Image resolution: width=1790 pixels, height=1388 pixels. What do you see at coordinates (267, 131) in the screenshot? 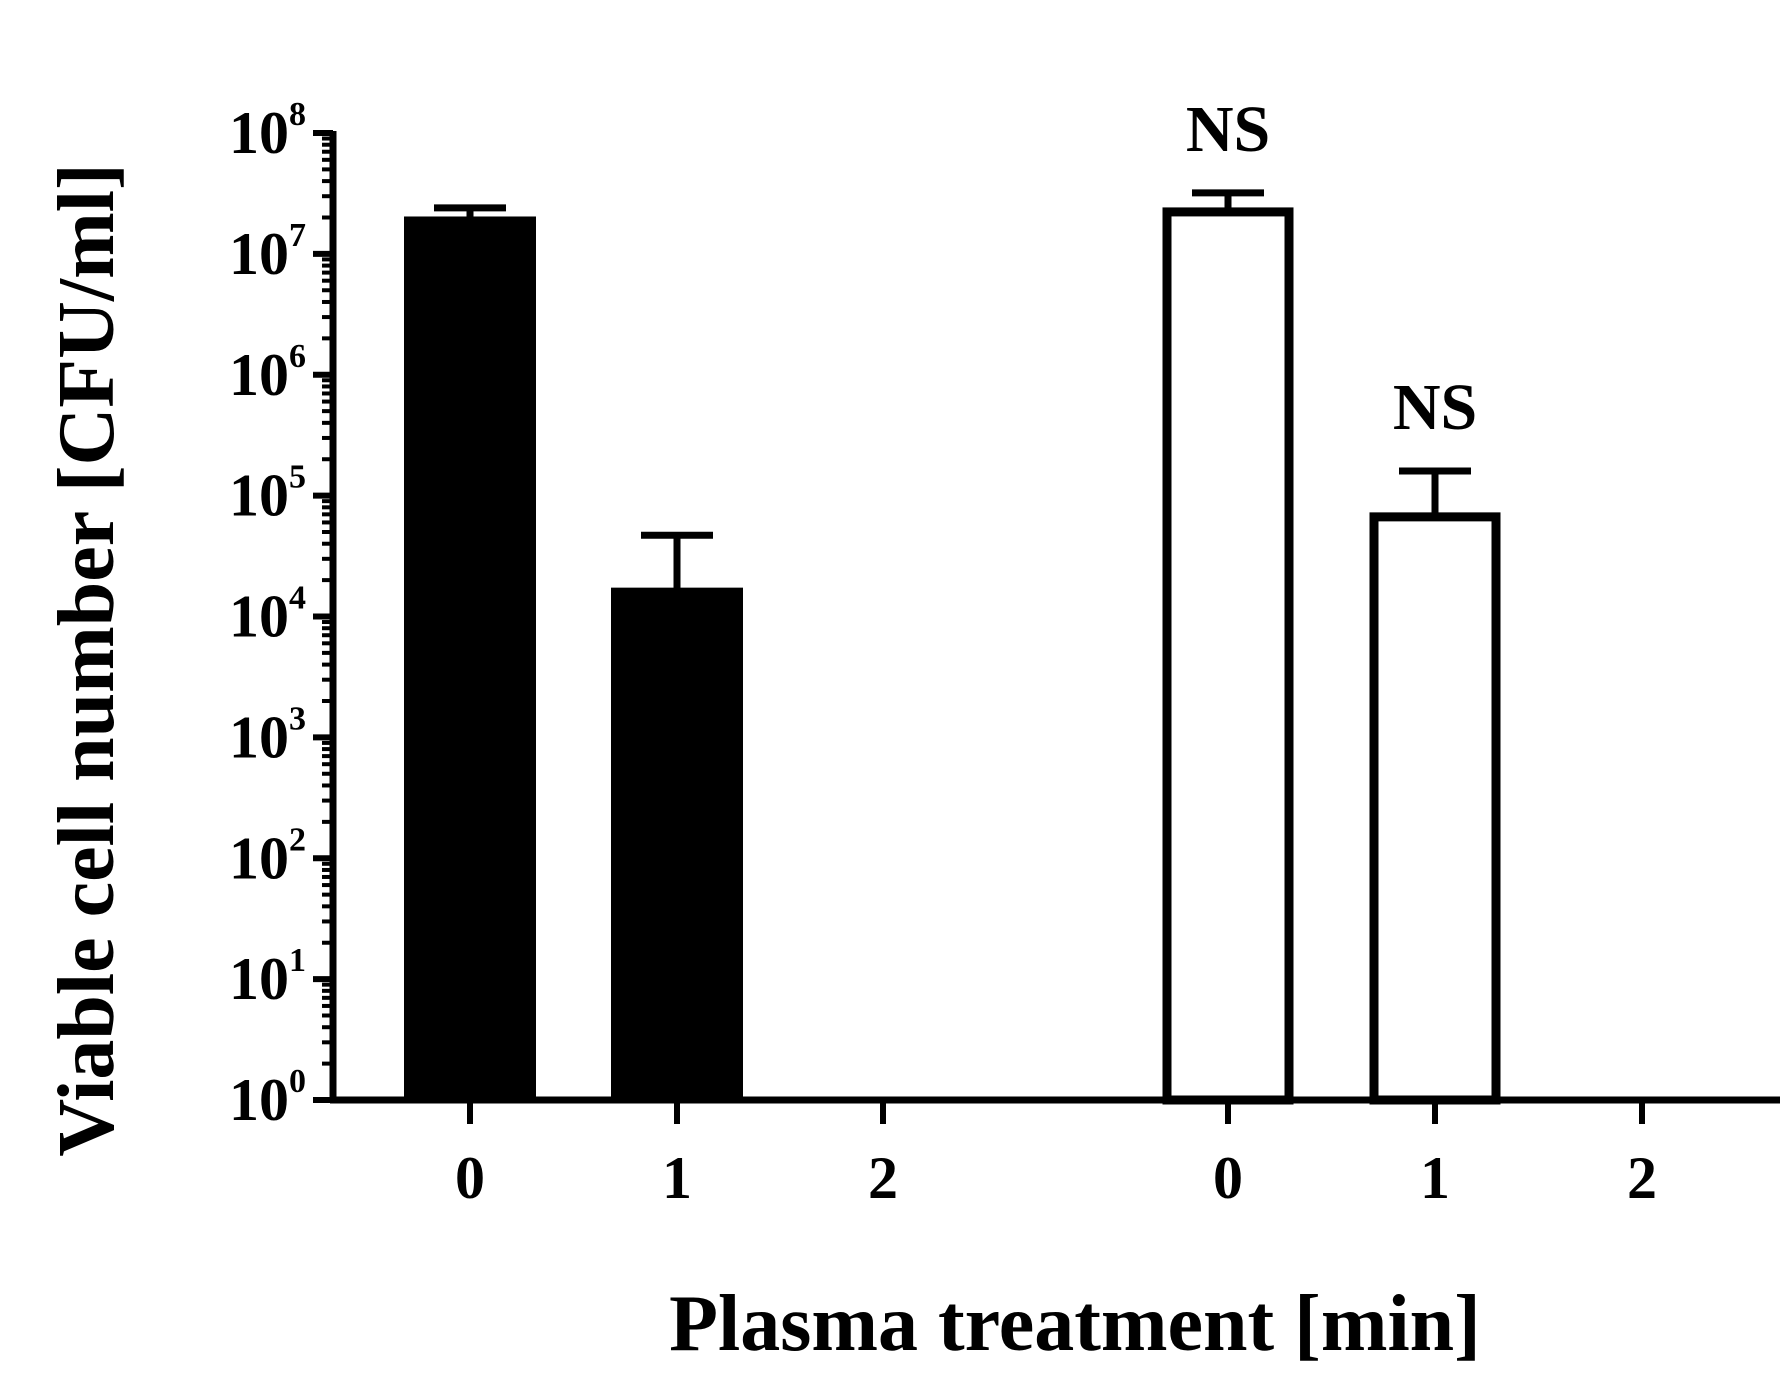
I see `y-tick-label: 10⁸` at bounding box center [267, 131].